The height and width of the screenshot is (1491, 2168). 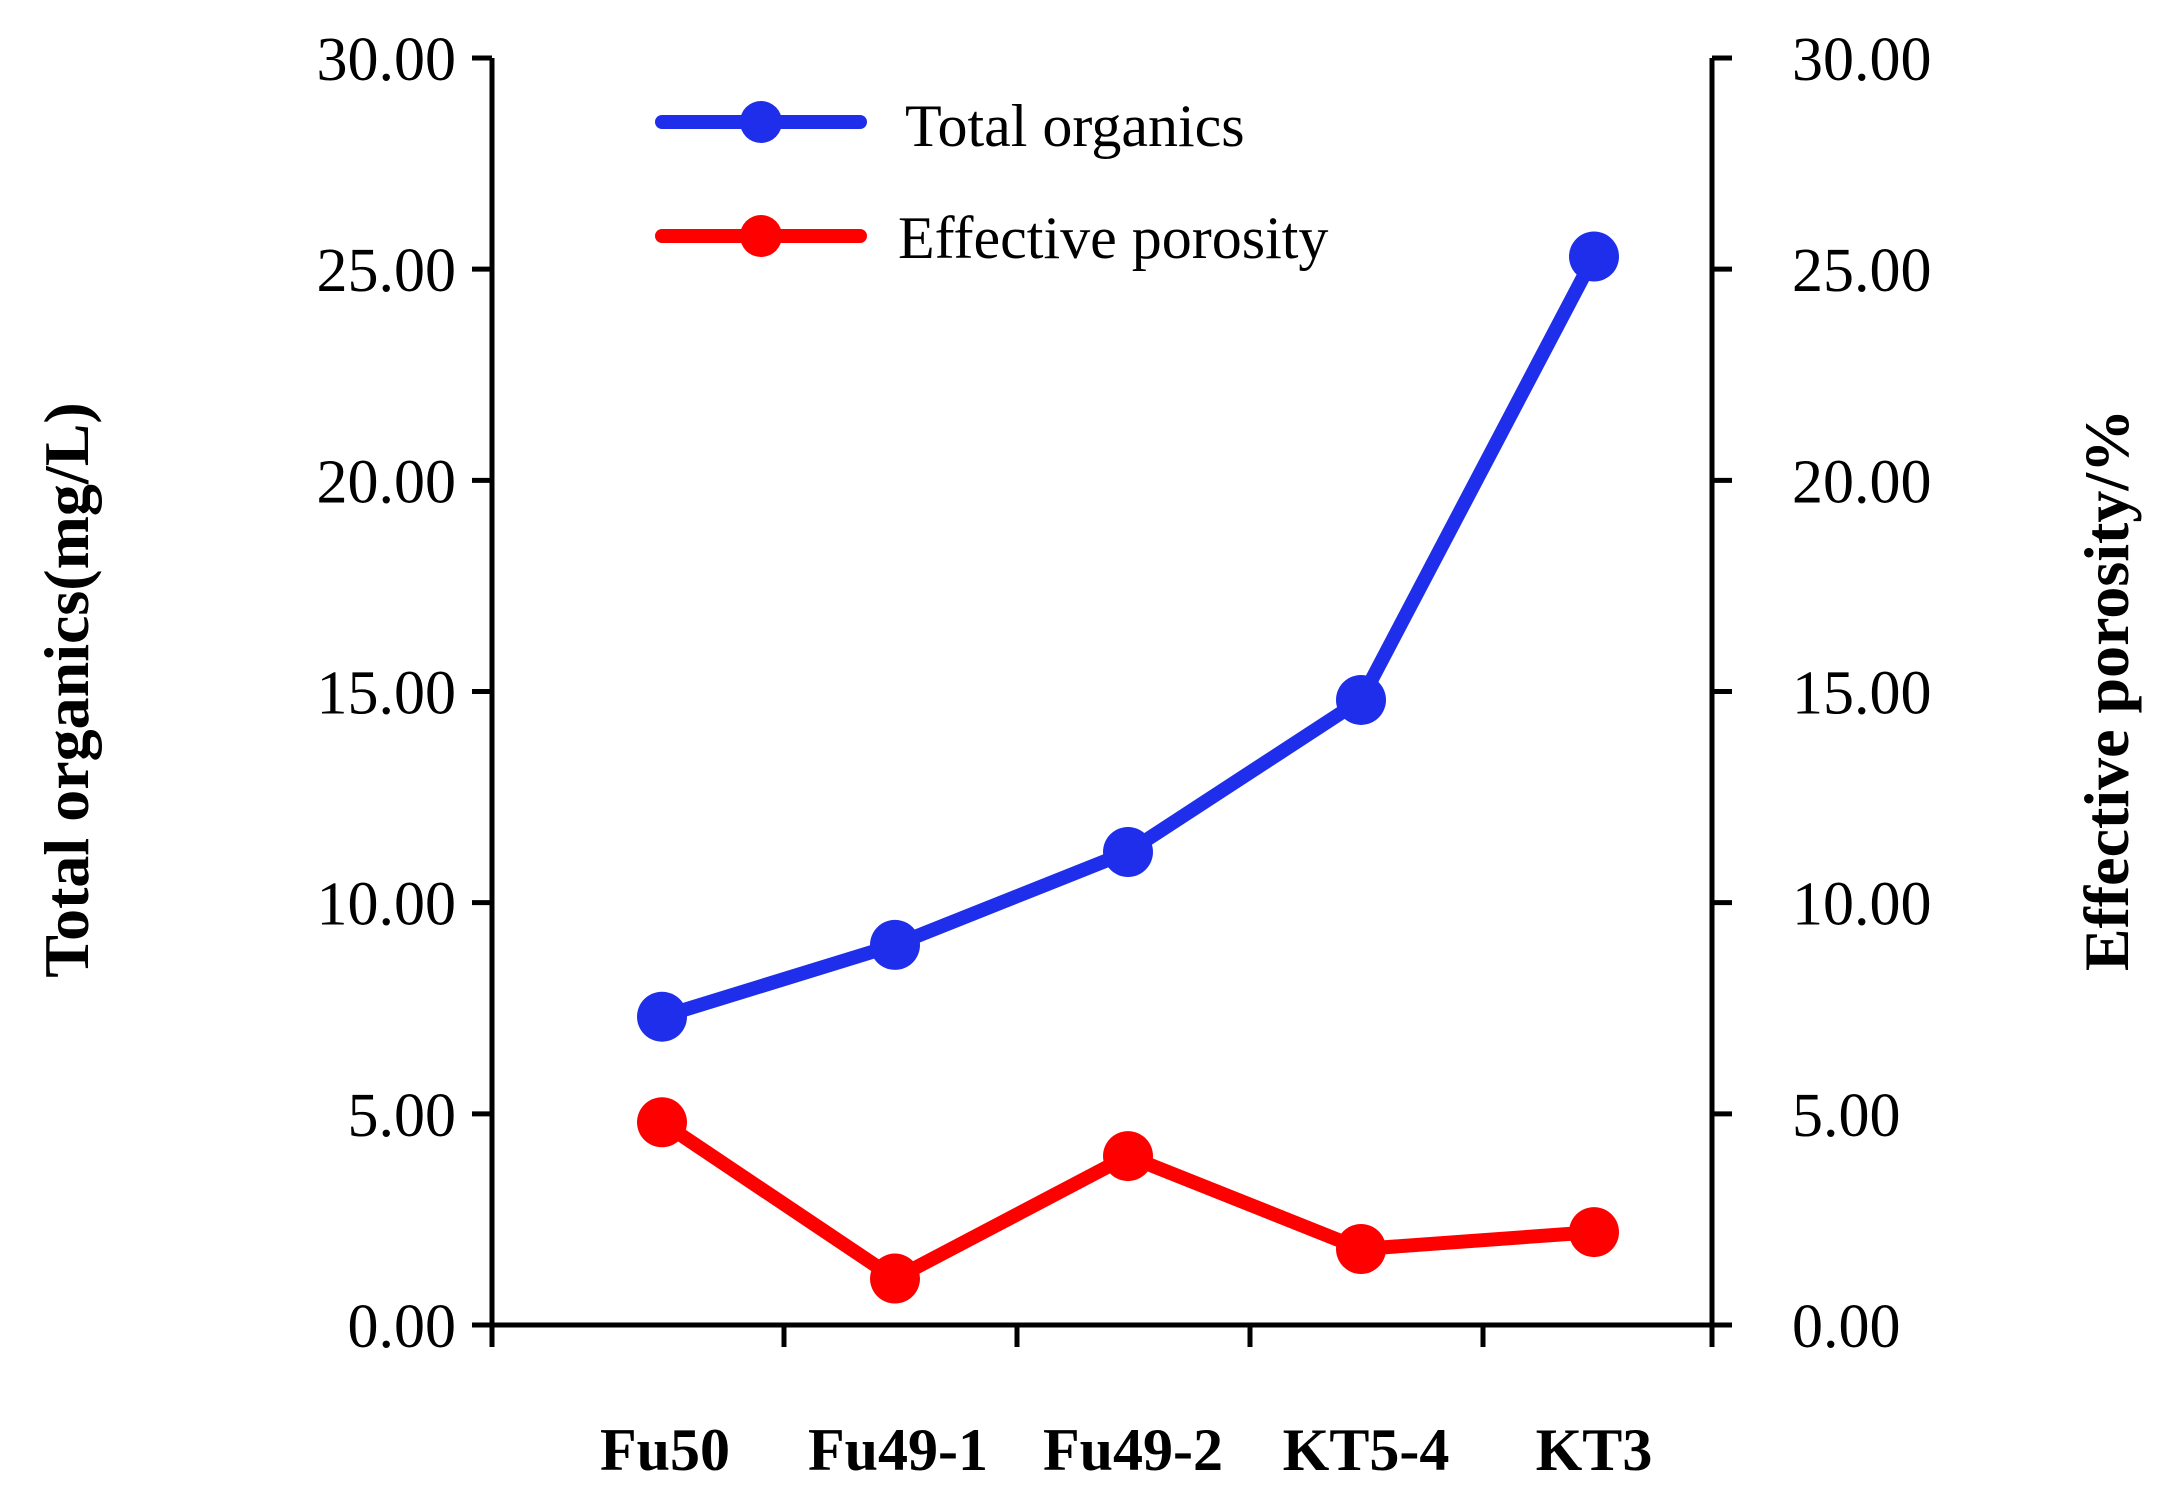 What do you see at coordinates (1862, 482) in the screenshot?
I see `right-y-tick-label: 20.00` at bounding box center [1862, 482].